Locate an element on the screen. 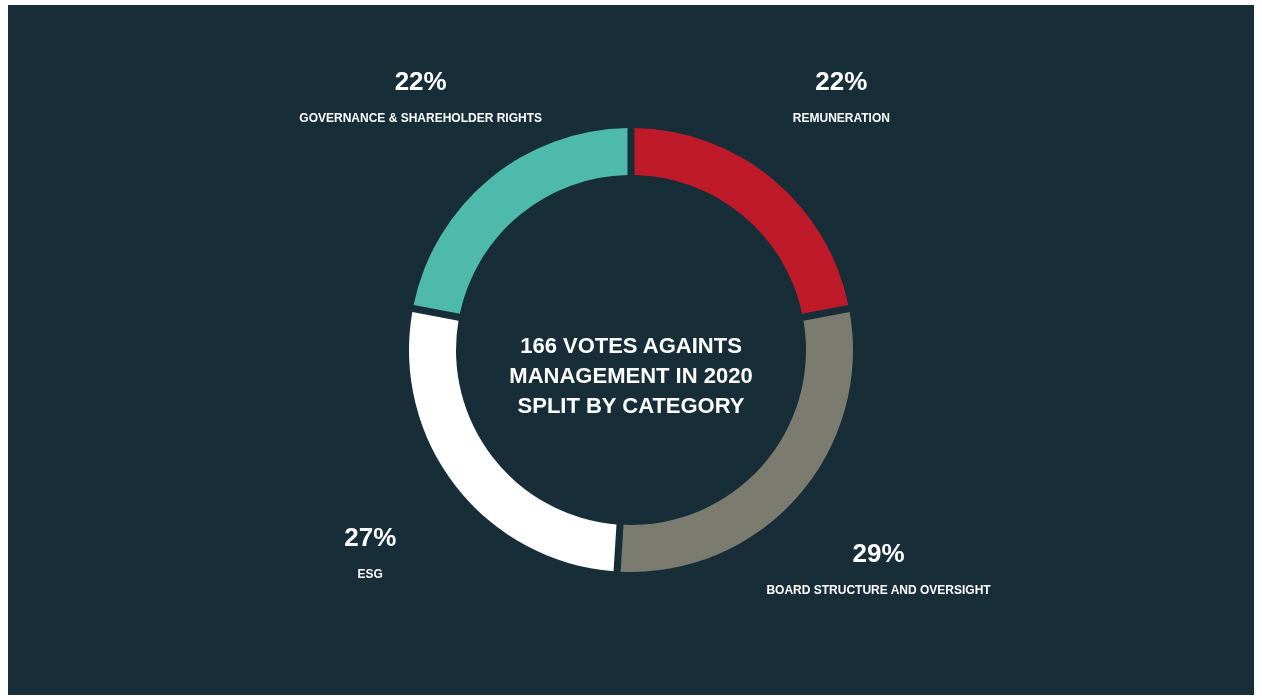 The height and width of the screenshot is (700, 1262). data-label: 27% is located at coordinates (370, 537).